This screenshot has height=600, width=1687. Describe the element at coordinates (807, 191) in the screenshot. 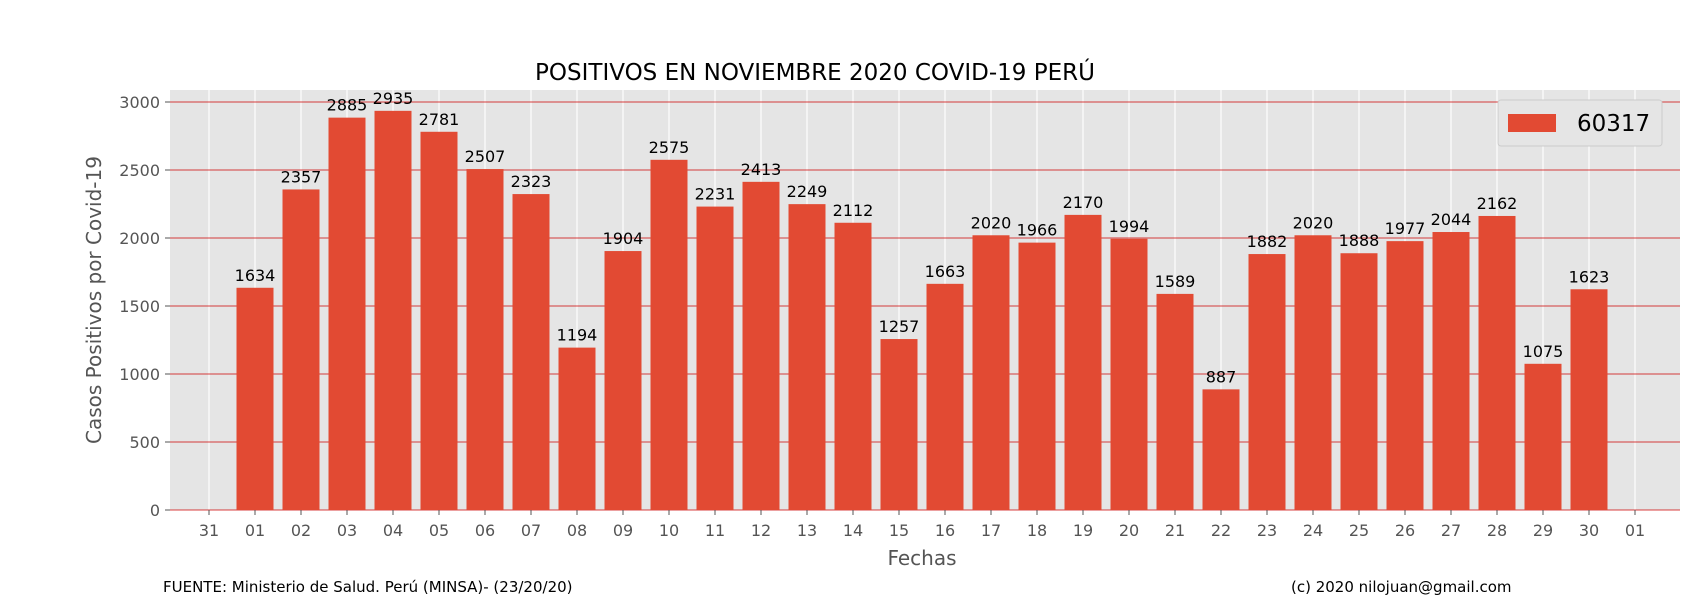

I see `bar-value-label: 2249` at that location.